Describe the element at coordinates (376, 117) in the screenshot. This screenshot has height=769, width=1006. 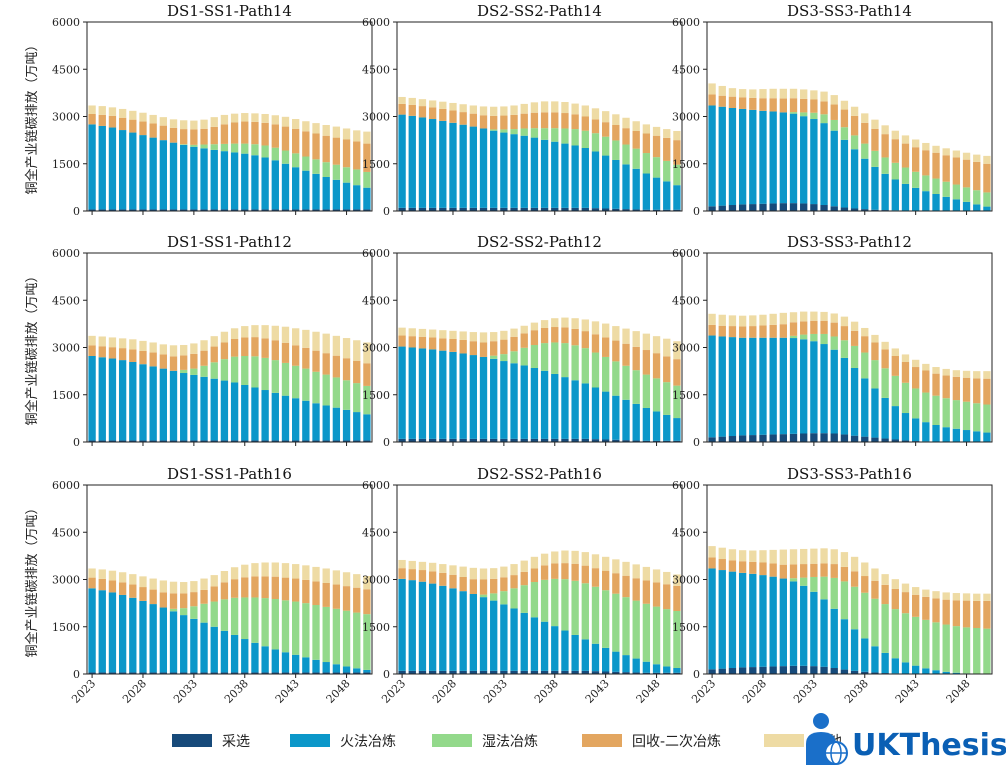
I see `y-tick-label: 3000` at that location.